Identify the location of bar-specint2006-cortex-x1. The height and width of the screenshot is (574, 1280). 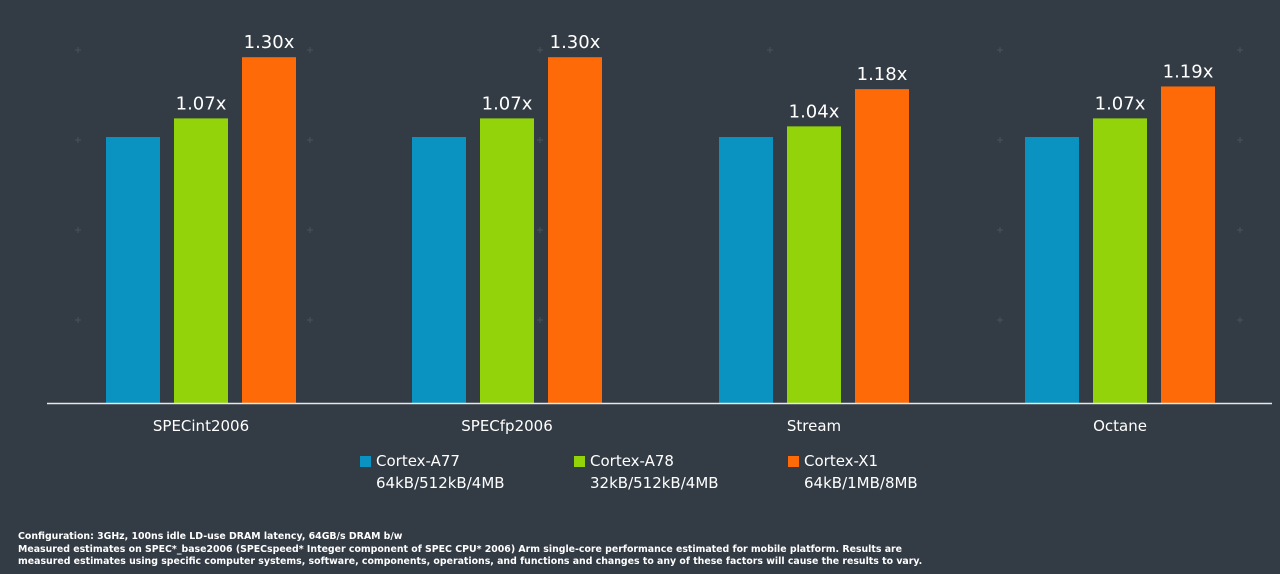
(269, 230).